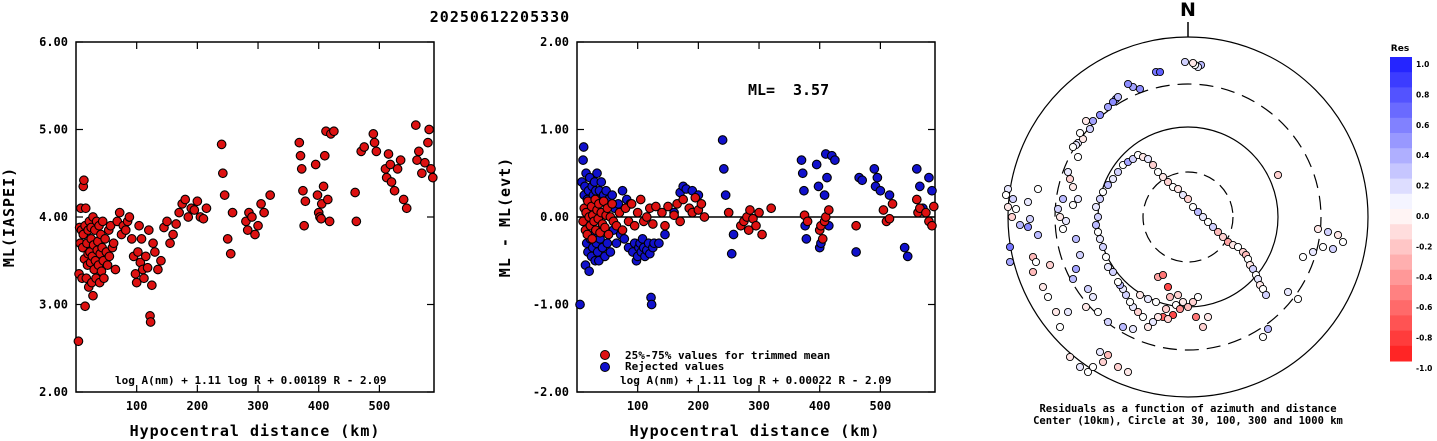 The height and width of the screenshot is (441, 1437). Describe the element at coordinates (380, 406) in the screenshot. I see `x-tick-label: 500` at that location.